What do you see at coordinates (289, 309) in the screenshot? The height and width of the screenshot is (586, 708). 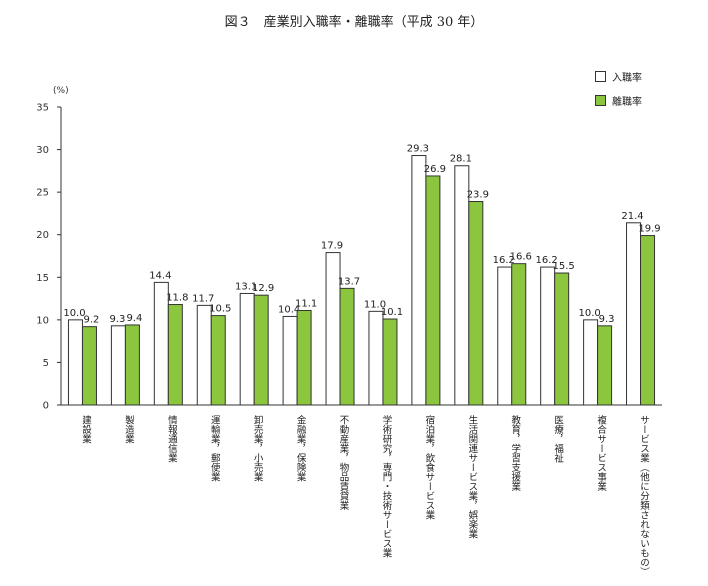 I see `data-label-hire-rate: 10.4` at bounding box center [289, 309].